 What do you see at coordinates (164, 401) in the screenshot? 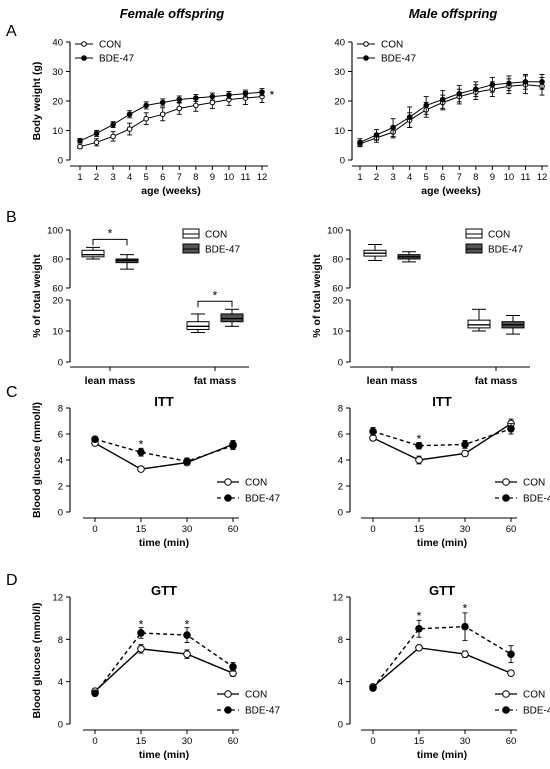
I see `chart-title: ITT` at bounding box center [164, 401].